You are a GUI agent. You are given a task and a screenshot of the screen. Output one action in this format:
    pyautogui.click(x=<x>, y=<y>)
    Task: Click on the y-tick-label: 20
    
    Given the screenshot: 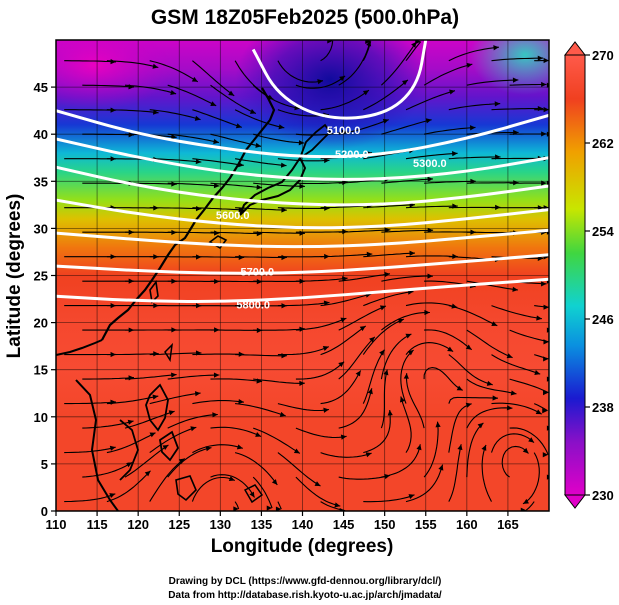 What is the action you would take?
    pyautogui.click(x=41, y=323)
    